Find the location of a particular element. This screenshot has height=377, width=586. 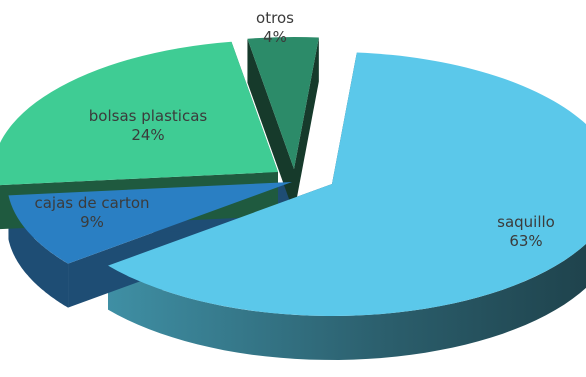

slice-percent-saquillo: 63% is located at coordinates (526, 241).